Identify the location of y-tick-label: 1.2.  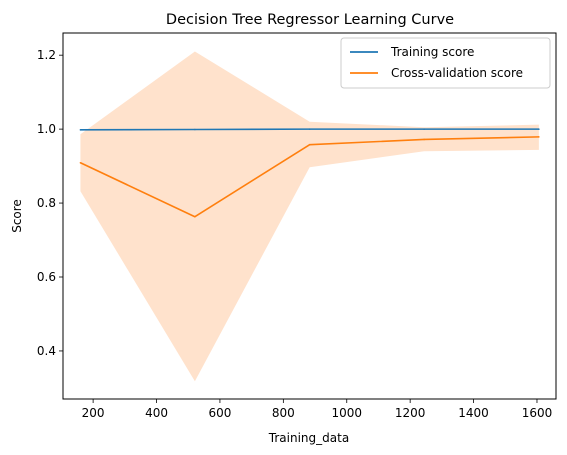
(46, 55).